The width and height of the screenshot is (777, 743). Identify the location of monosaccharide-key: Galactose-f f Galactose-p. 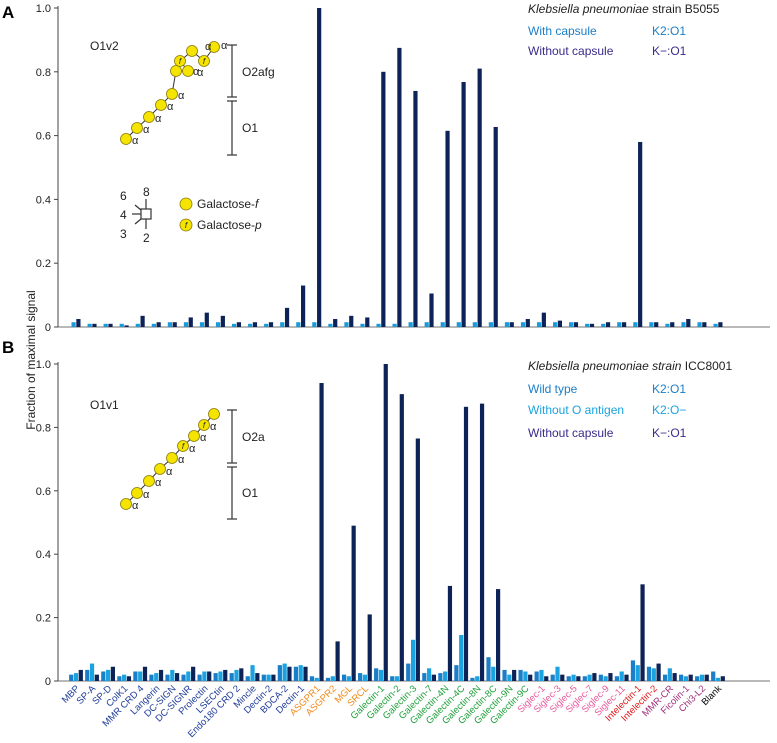
(220, 214).